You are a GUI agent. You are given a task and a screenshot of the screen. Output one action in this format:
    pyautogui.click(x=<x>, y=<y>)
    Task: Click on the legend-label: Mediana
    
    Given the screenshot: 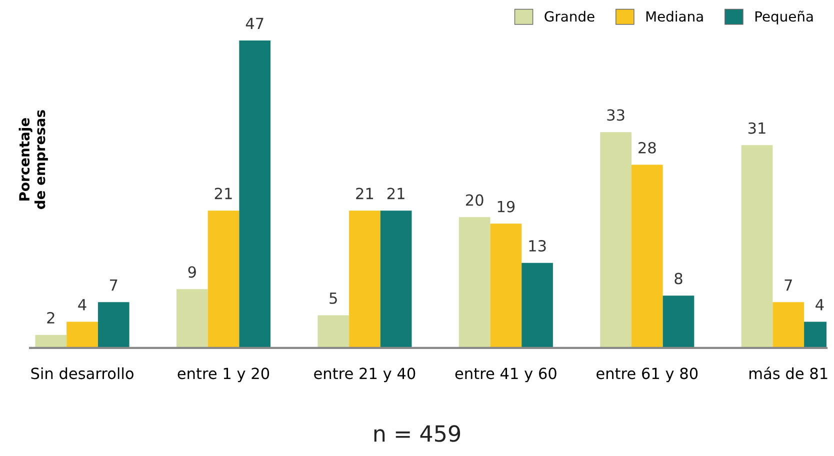 What is the action you would take?
    pyautogui.click(x=674, y=16)
    